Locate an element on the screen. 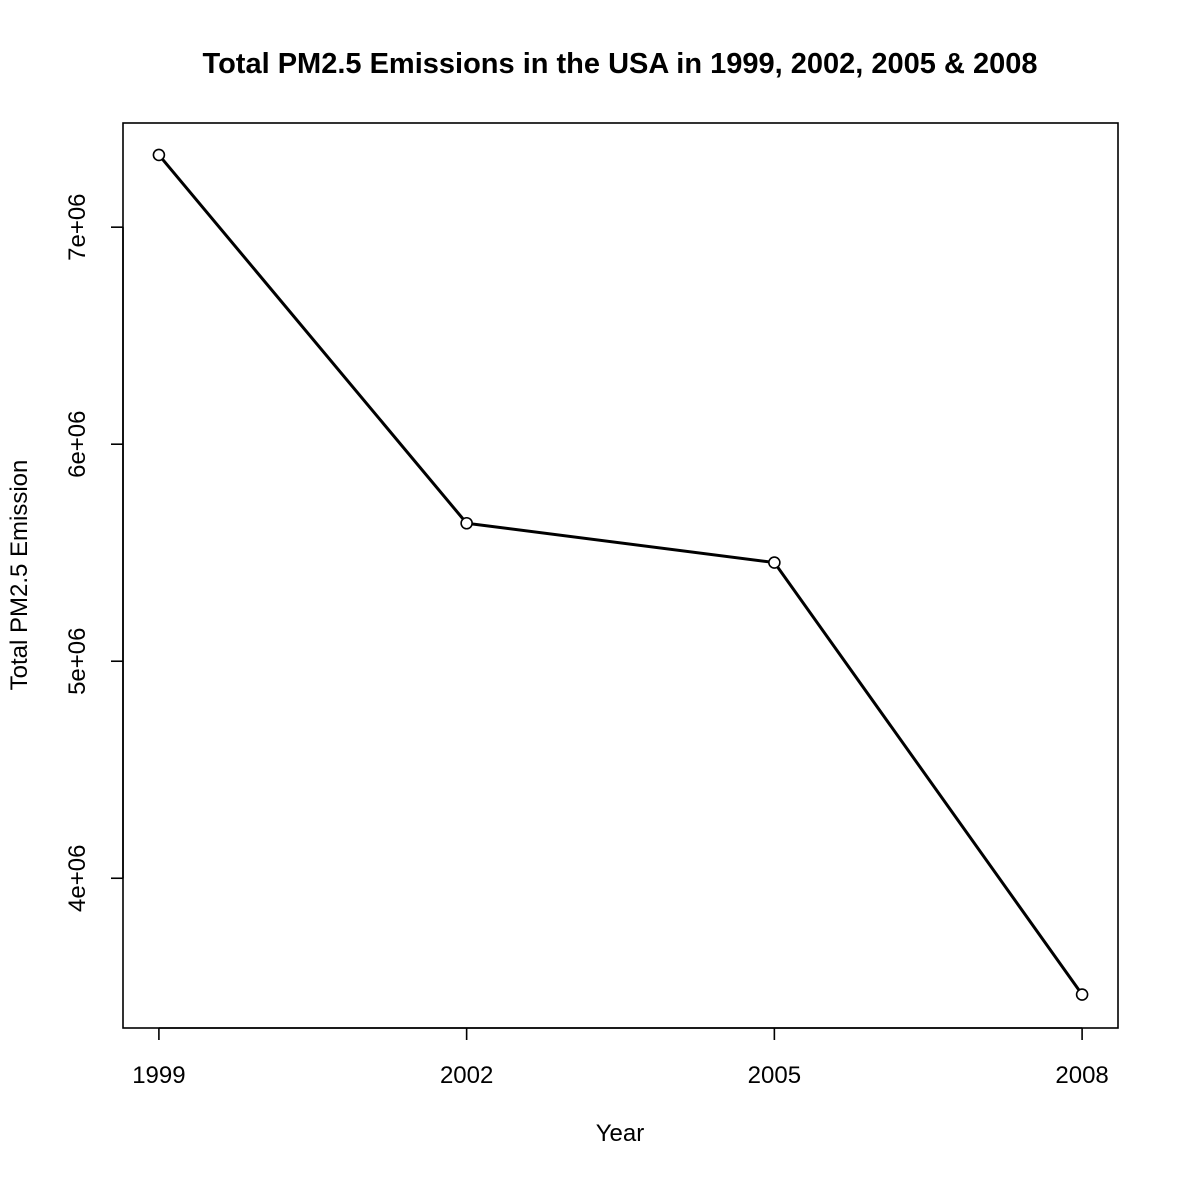  y-tick-label: 7e+06 is located at coordinates (77, 226).